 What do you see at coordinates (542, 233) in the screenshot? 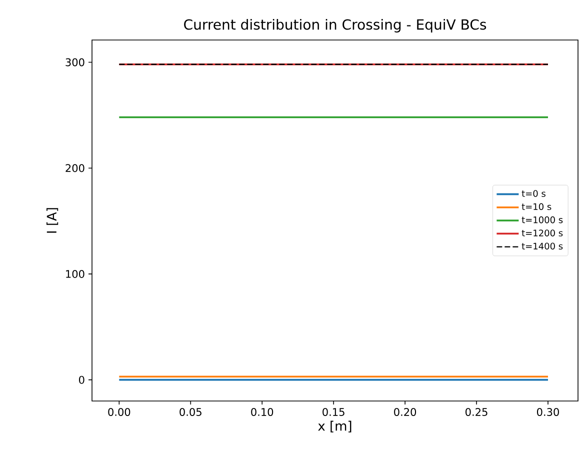
I see `legend-label: t=1200 s` at bounding box center [542, 233].